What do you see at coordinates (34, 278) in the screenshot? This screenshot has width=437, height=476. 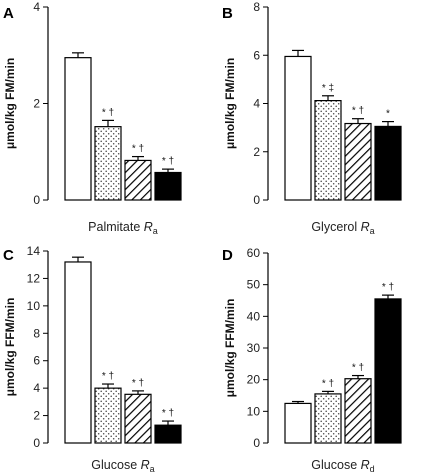 I see `y-tick-label: 12` at bounding box center [34, 278].